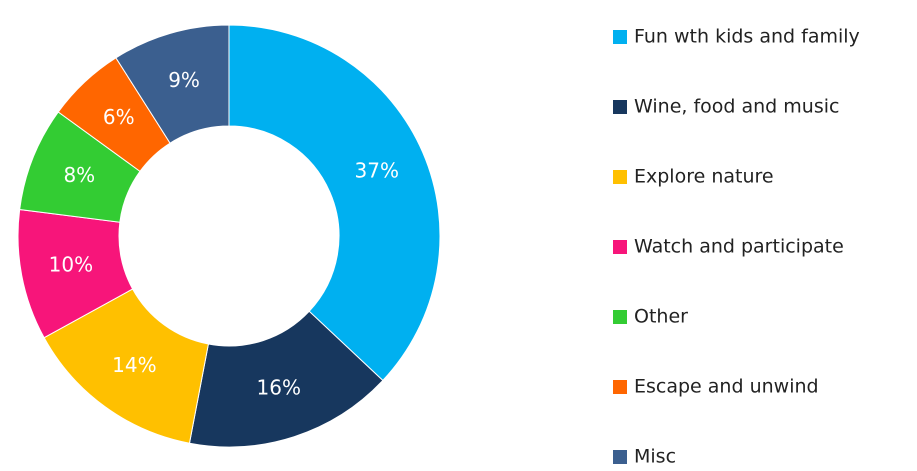  Describe the element at coordinates (119, 117) in the screenshot. I see `data-label: 6%` at that location.